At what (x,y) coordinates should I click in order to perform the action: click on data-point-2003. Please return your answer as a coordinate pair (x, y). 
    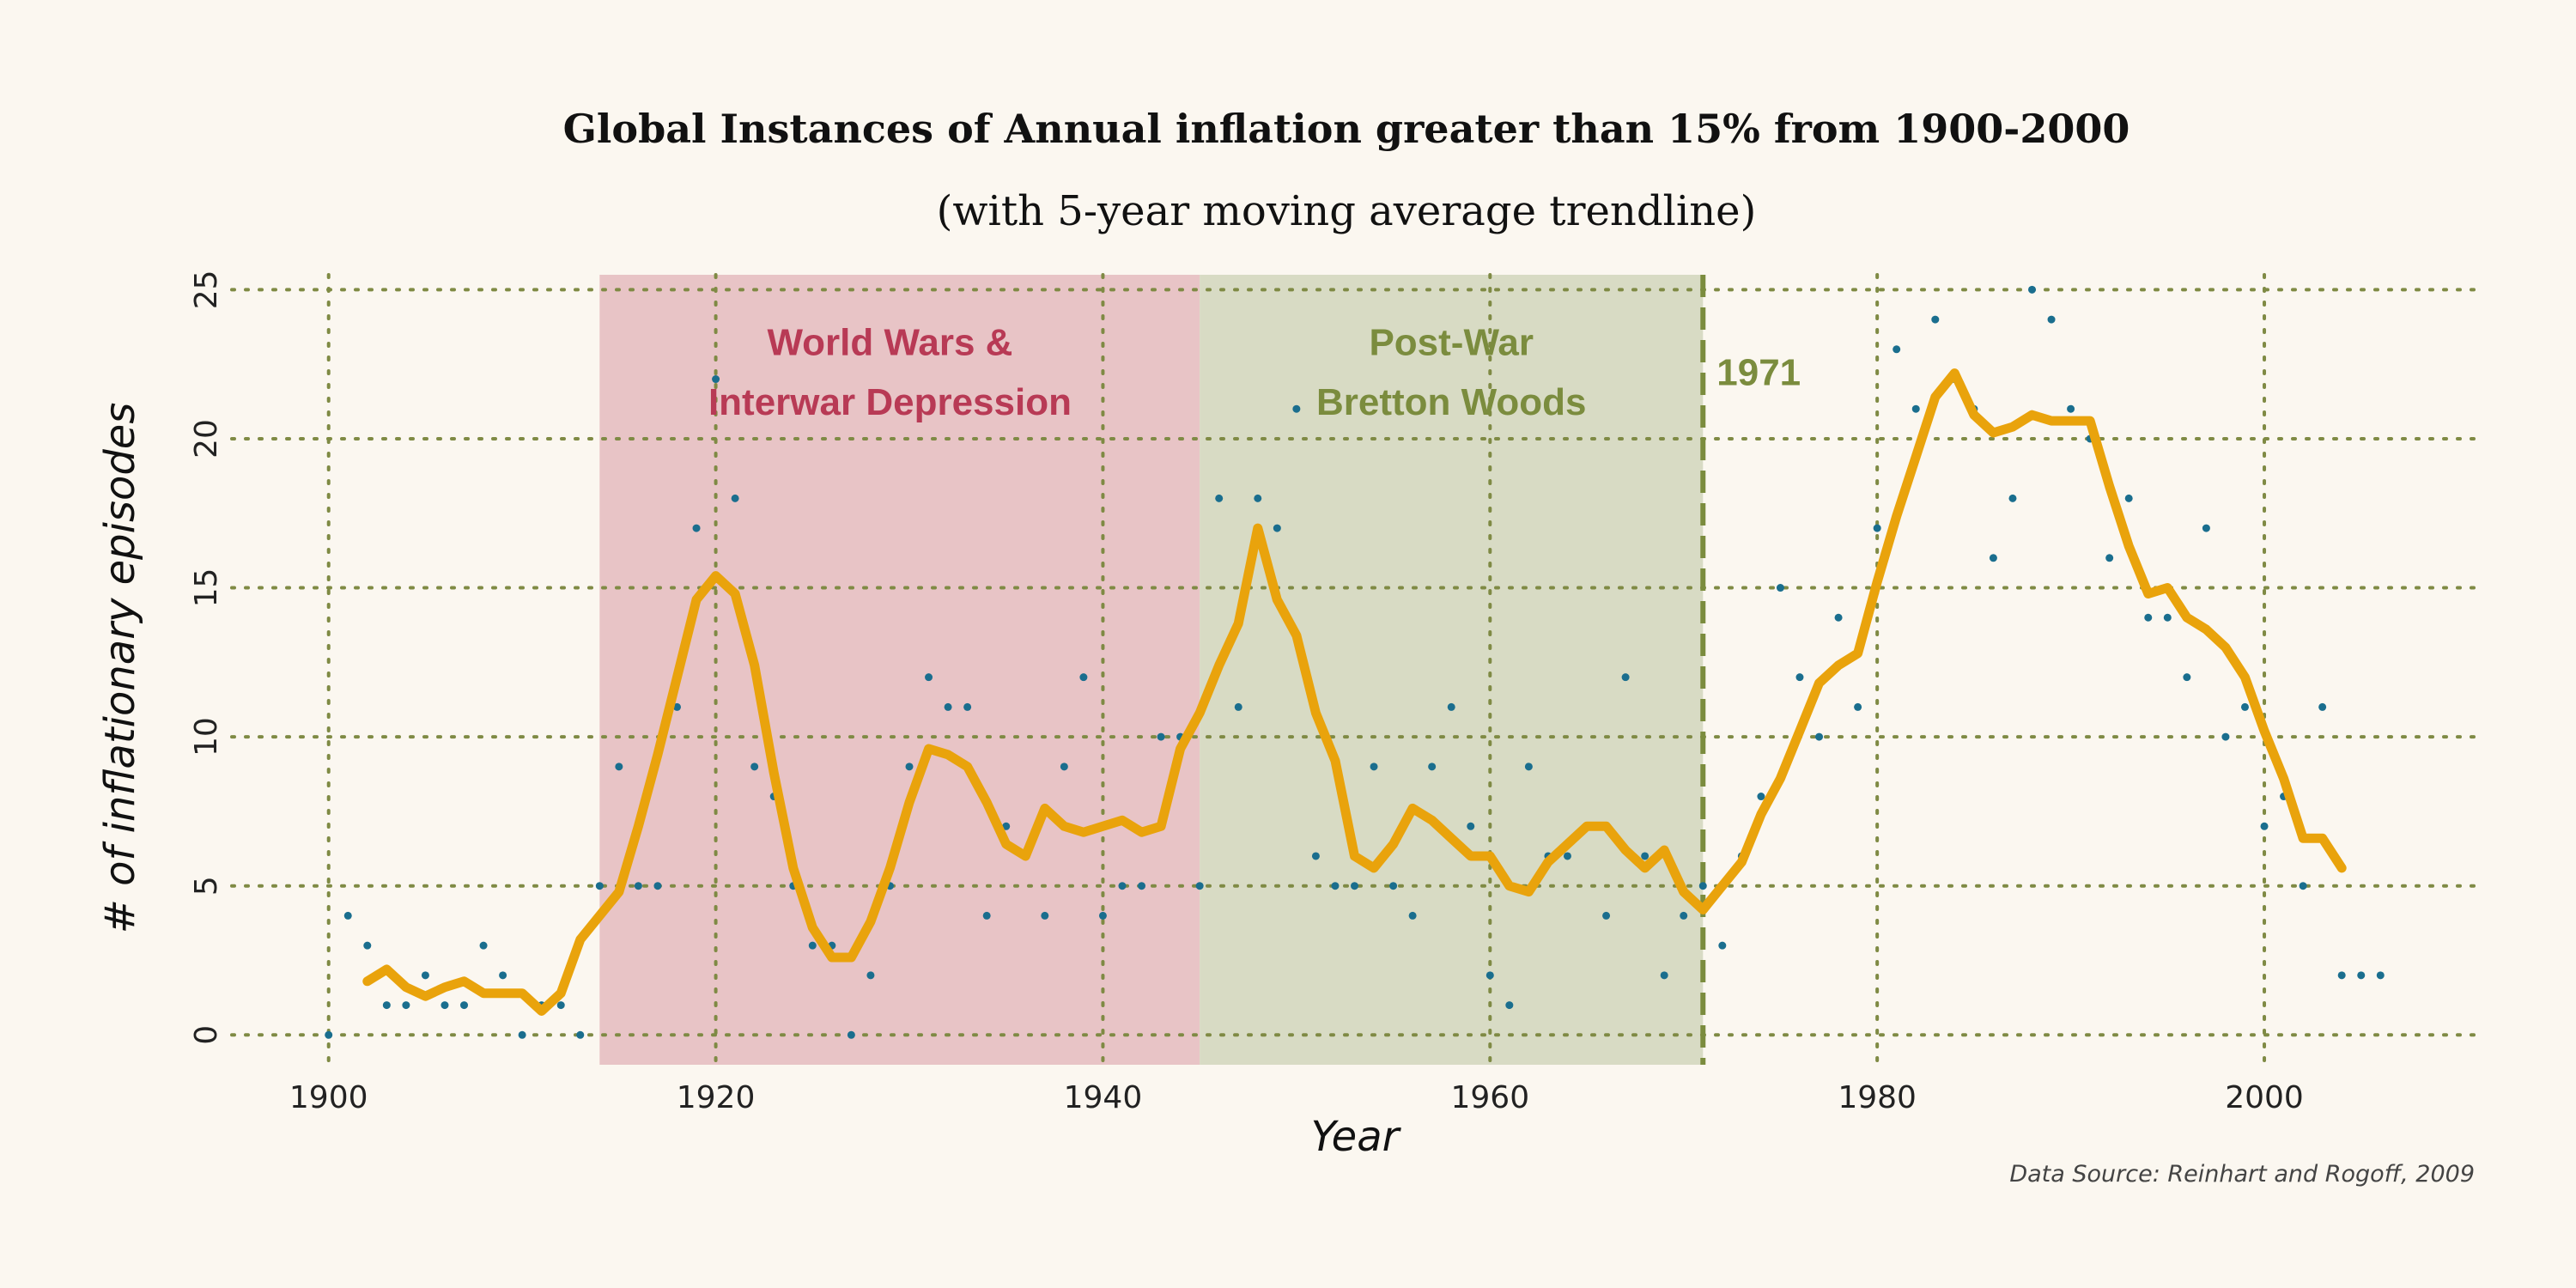
    Looking at the image, I should click on (2323, 706).